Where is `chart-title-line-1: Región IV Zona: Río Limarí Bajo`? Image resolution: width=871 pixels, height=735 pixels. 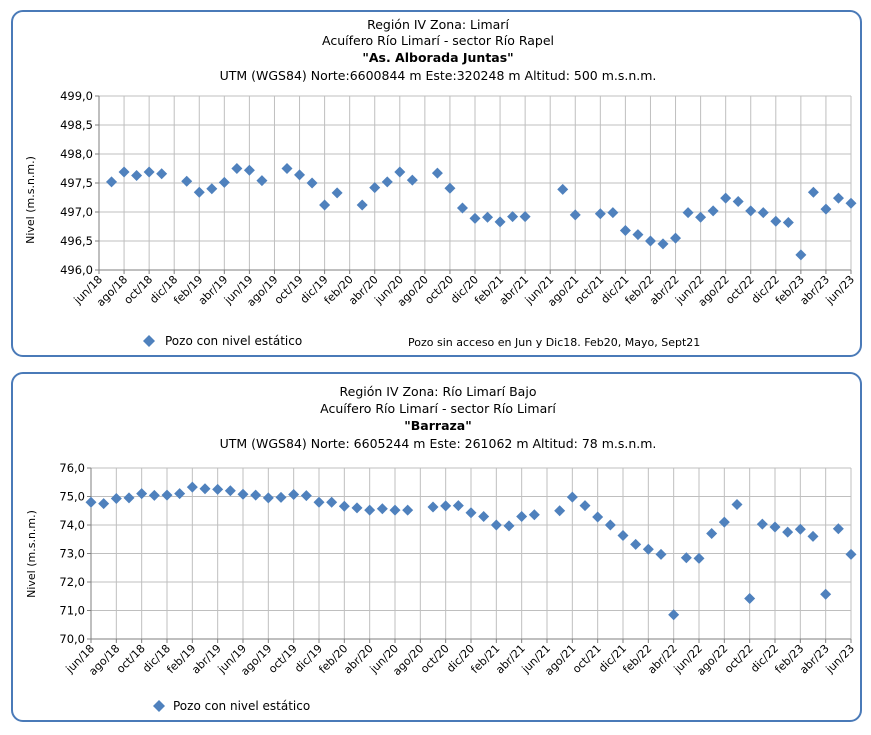 chart-title-line-1: Región IV Zona: Río Limarí Bajo is located at coordinates (438, 391).